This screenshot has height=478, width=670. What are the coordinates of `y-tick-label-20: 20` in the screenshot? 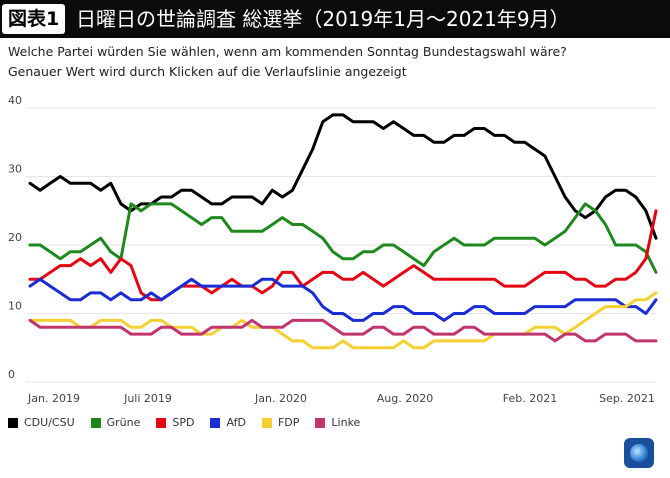 It's located at (15, 237).